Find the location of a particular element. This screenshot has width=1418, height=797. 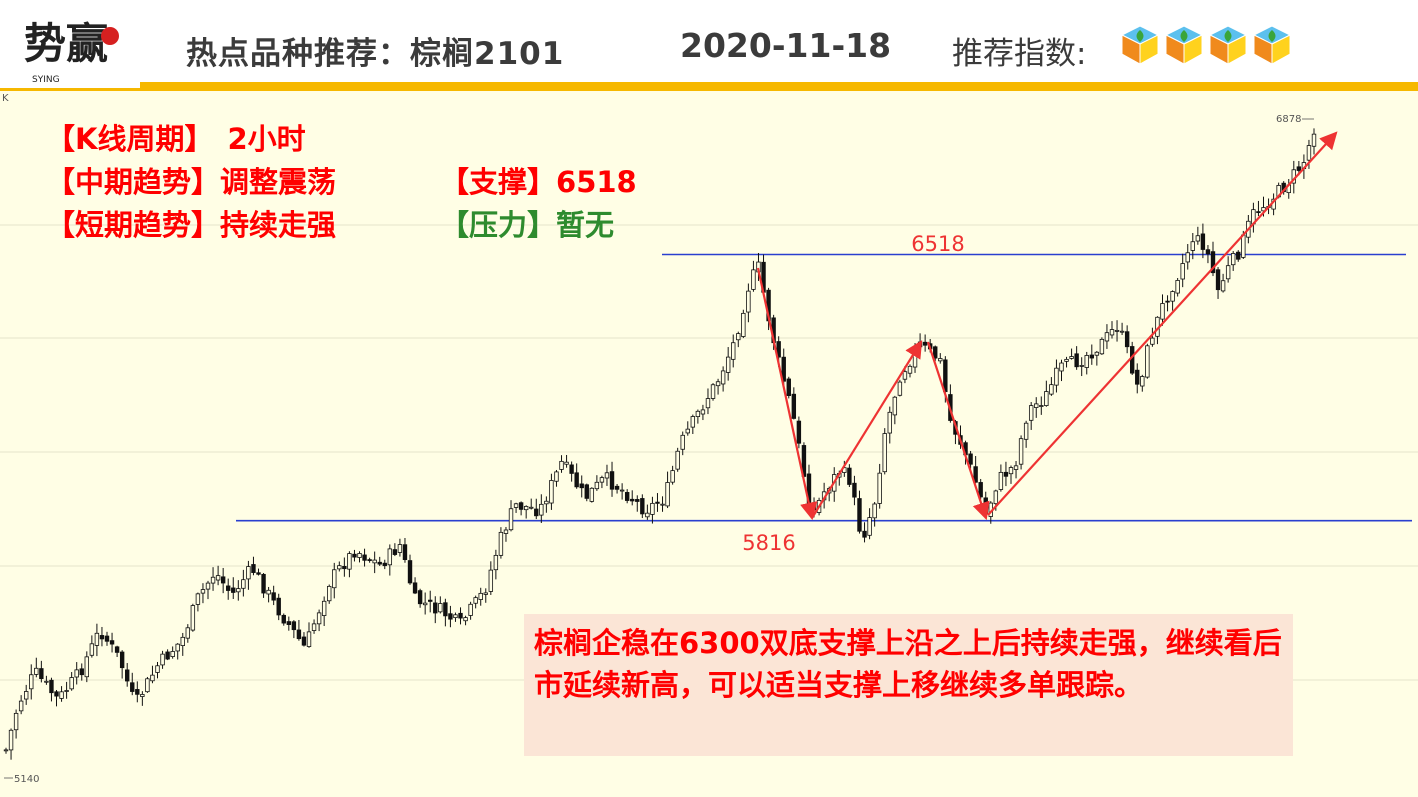

mid-trend-value: 调整震荡 is located at coordinates (278, 182).